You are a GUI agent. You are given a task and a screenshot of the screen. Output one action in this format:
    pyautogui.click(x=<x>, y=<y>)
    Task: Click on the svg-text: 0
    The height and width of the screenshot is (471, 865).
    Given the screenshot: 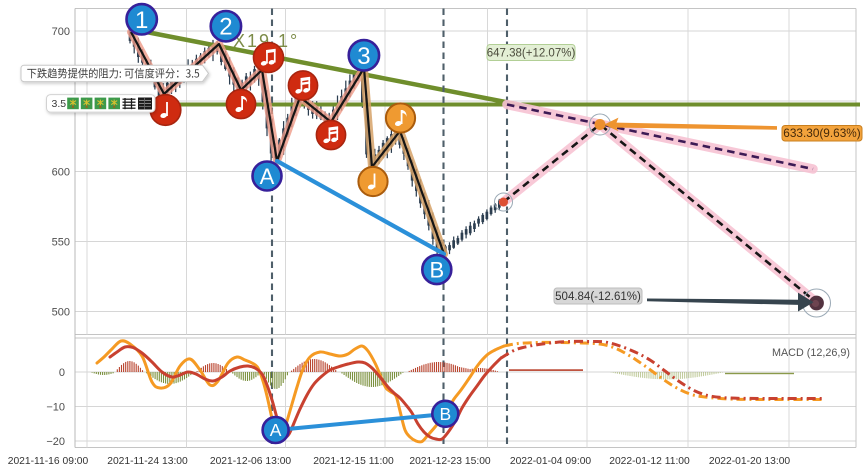 What is the action you would take?
    pyautogui.click(x=62, y=373)
    